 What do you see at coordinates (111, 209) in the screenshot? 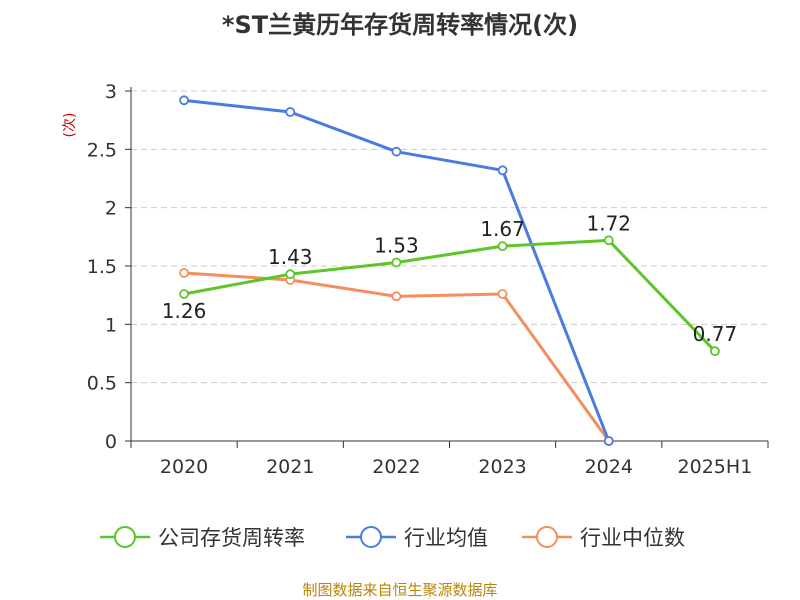
I see `y-tick-label: 2` at bounding box center [111, 209].